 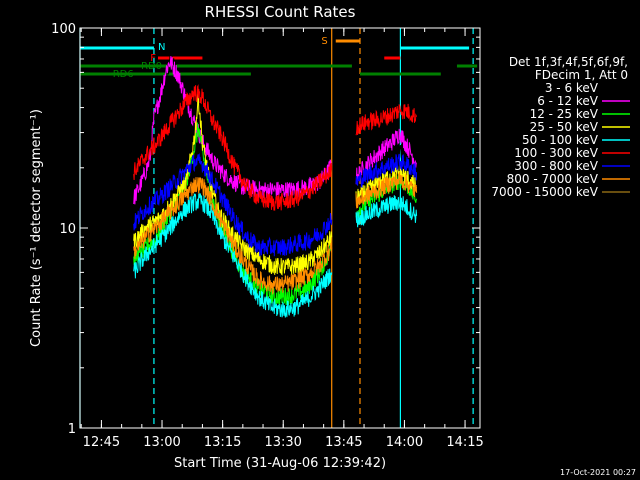 I want to click on state-label-n: N, so click(x=161, y=47).